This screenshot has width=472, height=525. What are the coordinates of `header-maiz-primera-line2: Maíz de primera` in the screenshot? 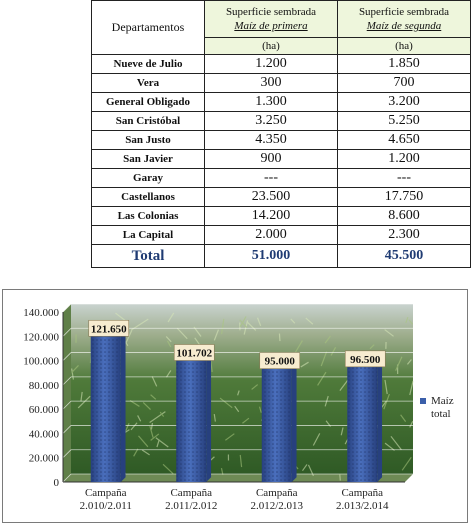 It's located at (271, 26).